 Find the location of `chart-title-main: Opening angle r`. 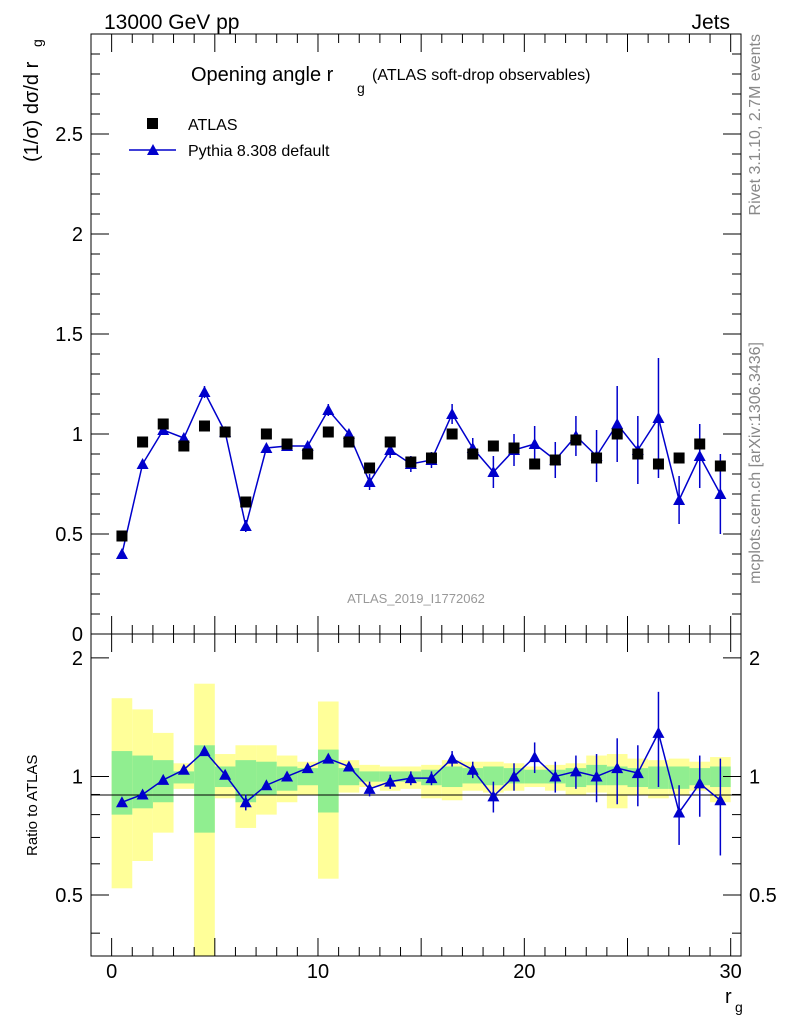

chart-title-main: Opening angle r is located at coordinates (262, 75).